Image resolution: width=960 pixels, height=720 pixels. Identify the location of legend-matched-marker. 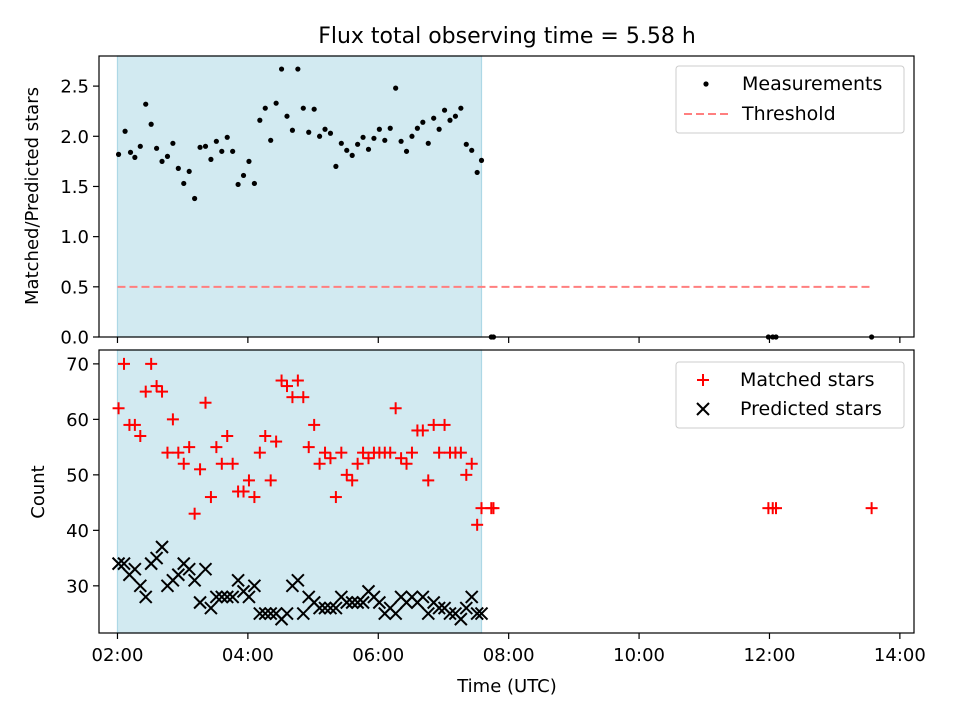
(703, 380).